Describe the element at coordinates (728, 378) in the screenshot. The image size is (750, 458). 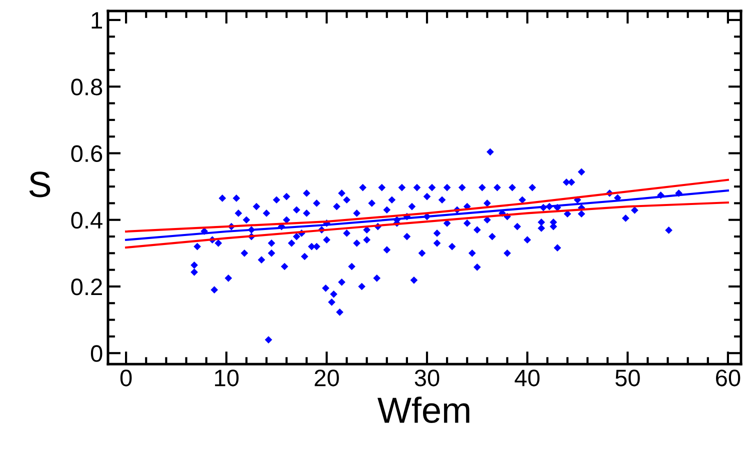
I see `x-tick-label: 60` at that location.